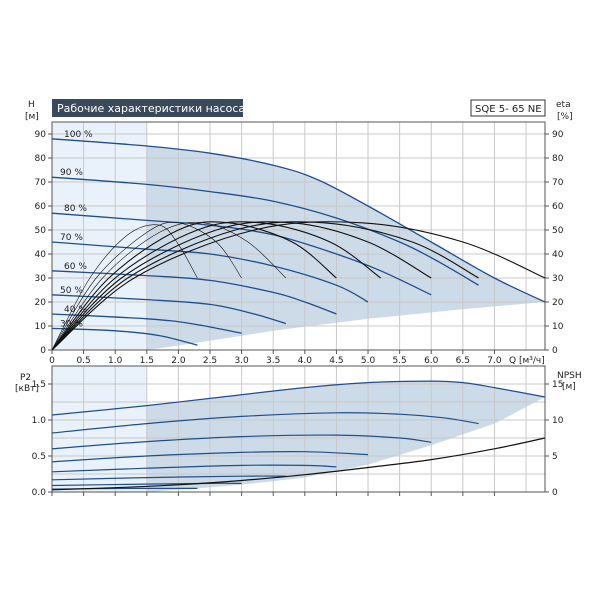 The image size is (600, 604). I want to click on x-tick-label: 6.5, so click(463, 361).